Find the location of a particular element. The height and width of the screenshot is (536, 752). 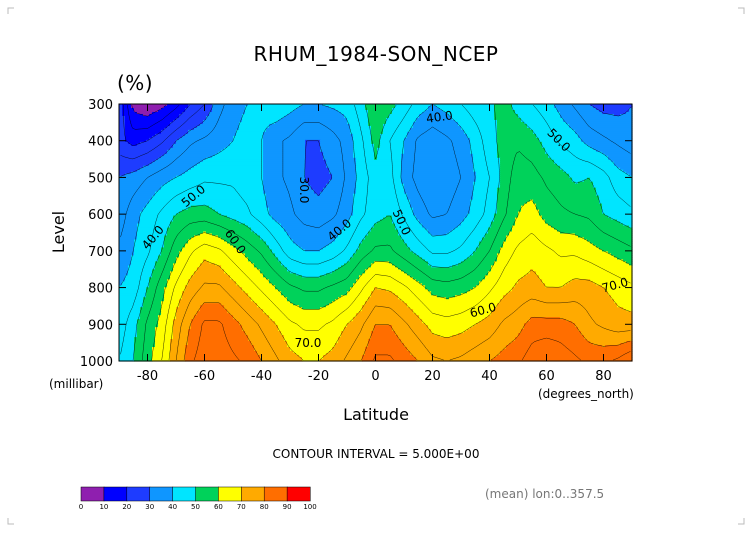

x-tick-label: -60 is located at coordinates (204, 376).